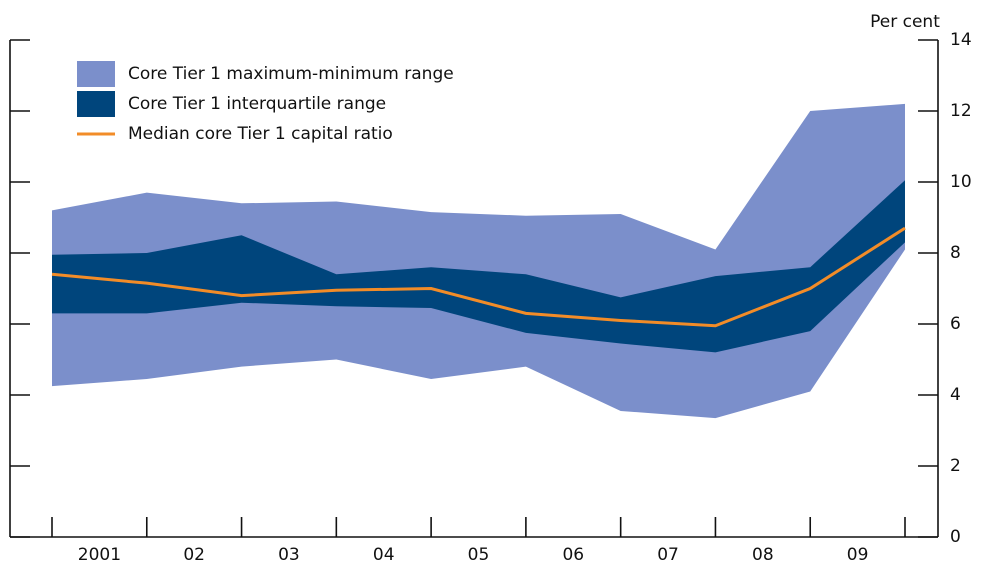  What do you see at coordinates (573, 554) in the screenshot?
I see `x-tick-label: 06` at bounding box center [573, 554].